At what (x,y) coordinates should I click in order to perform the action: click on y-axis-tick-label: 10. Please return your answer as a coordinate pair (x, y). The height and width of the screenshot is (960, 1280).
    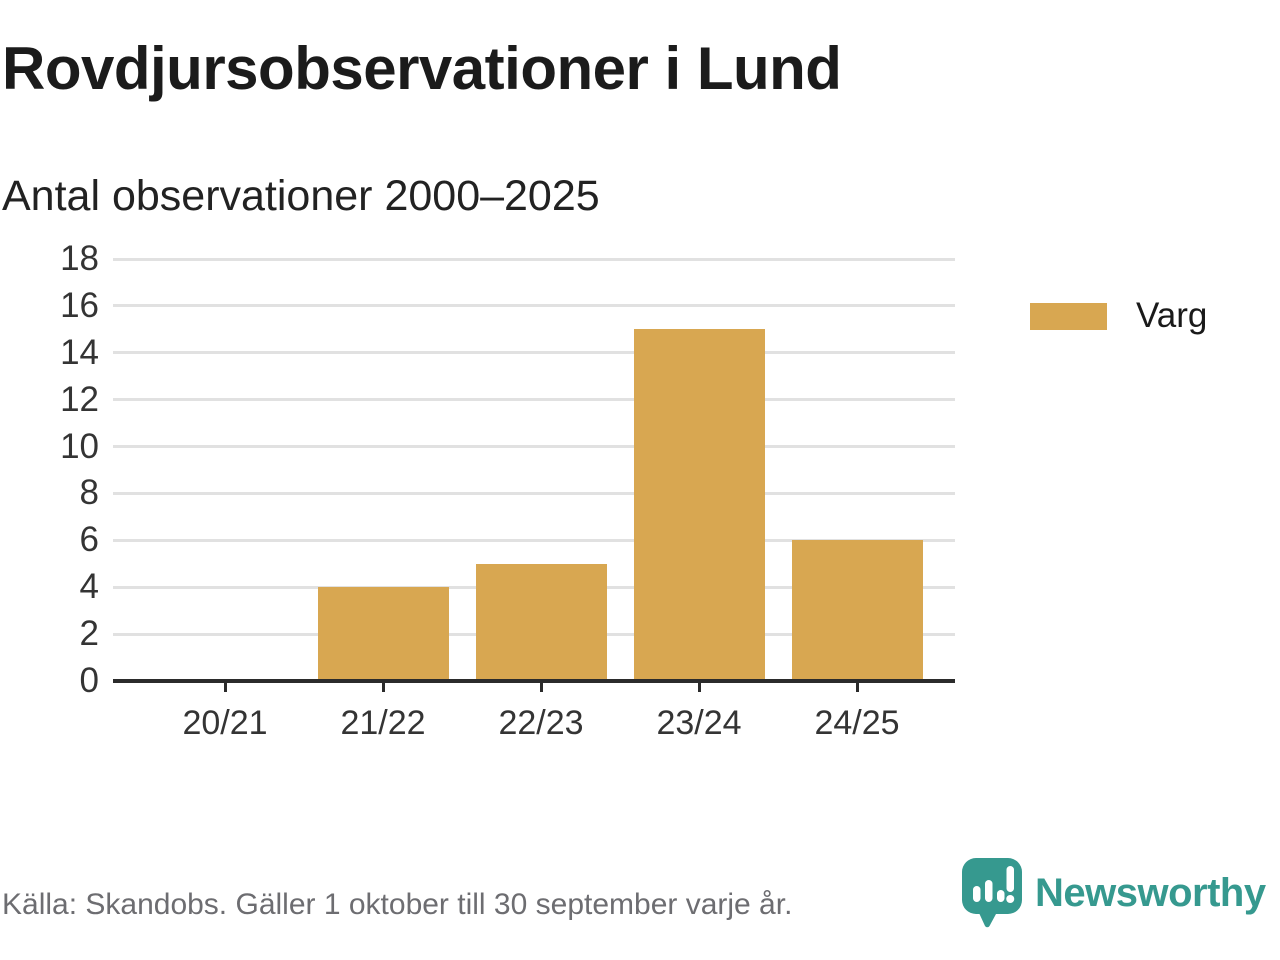
    Looking at the image, I should click on (79, 446).